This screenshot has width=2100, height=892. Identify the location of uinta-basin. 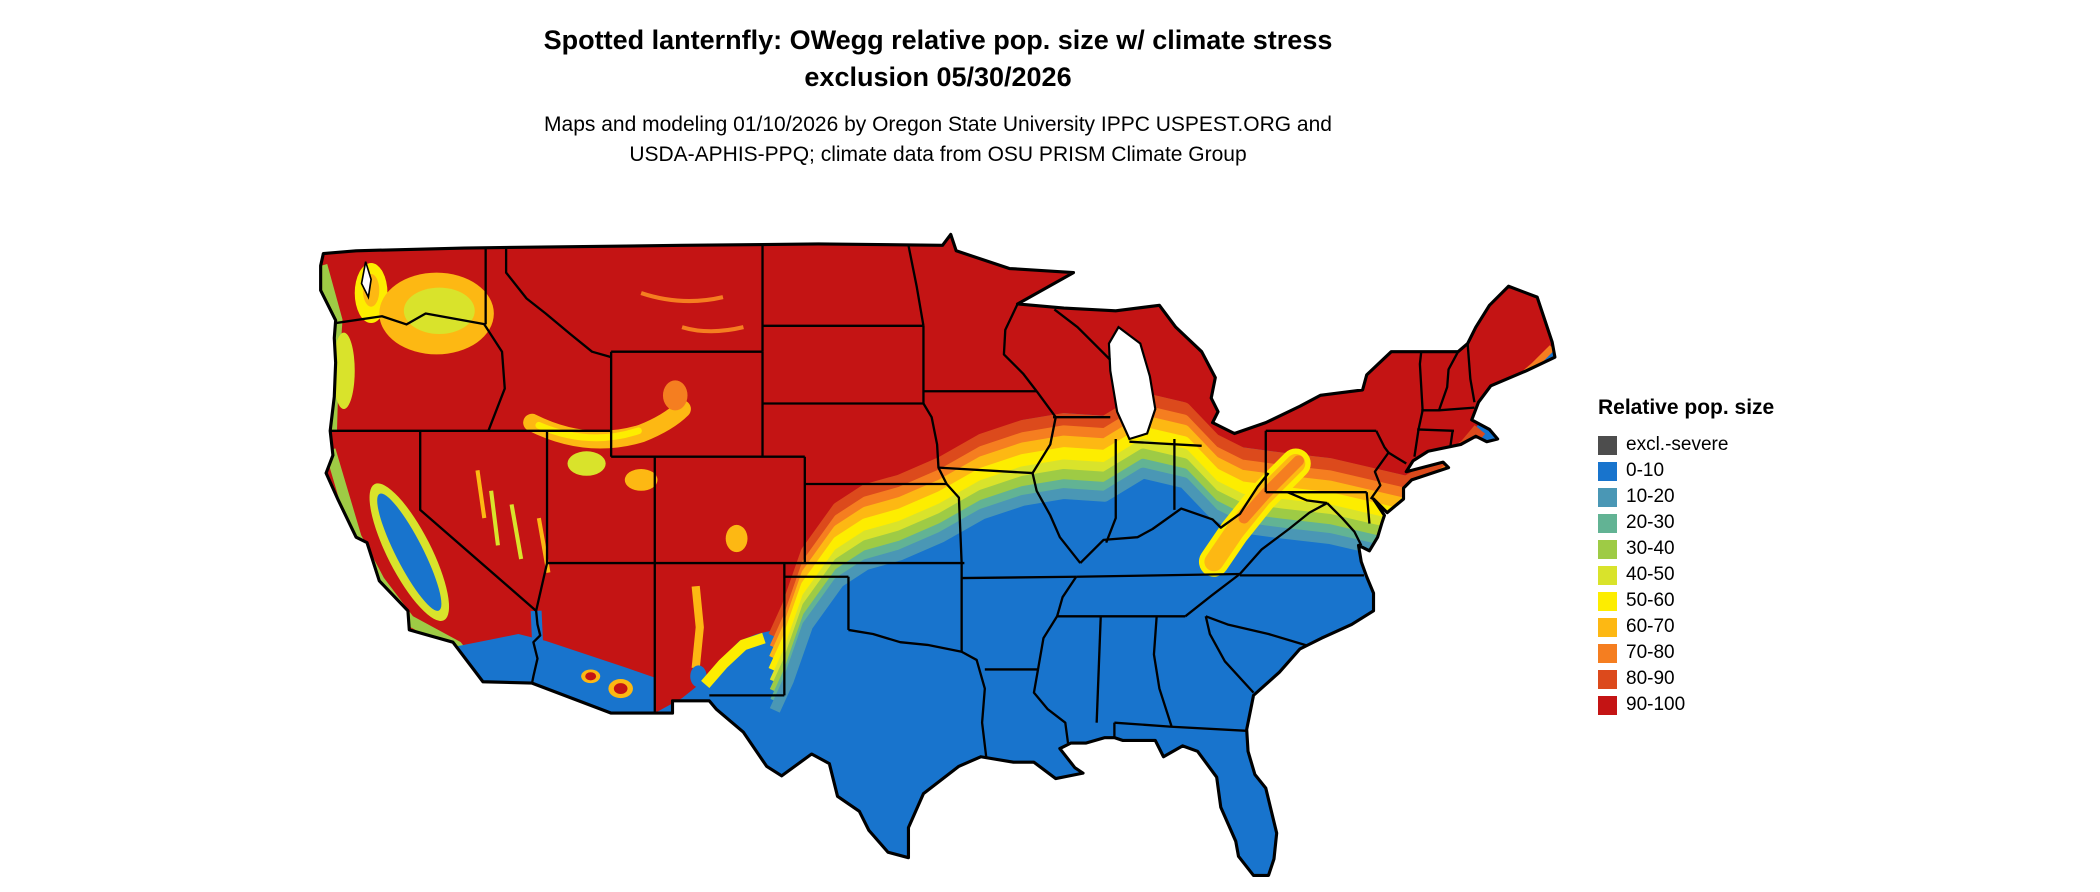
(641, 479).